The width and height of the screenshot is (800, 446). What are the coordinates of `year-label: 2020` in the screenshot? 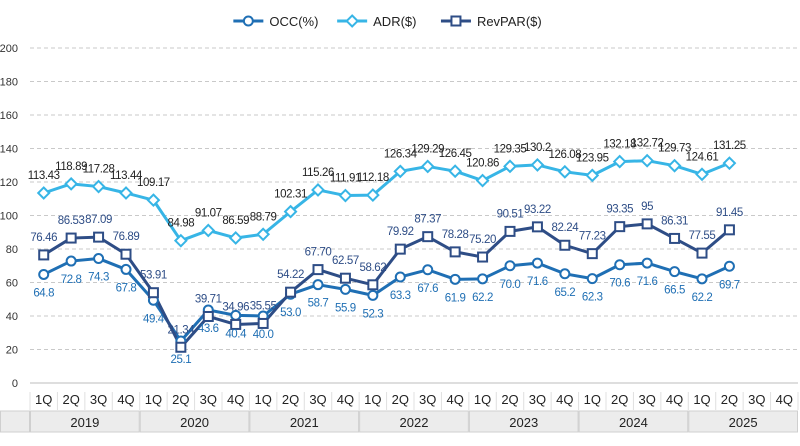 It's located at (194, 422).